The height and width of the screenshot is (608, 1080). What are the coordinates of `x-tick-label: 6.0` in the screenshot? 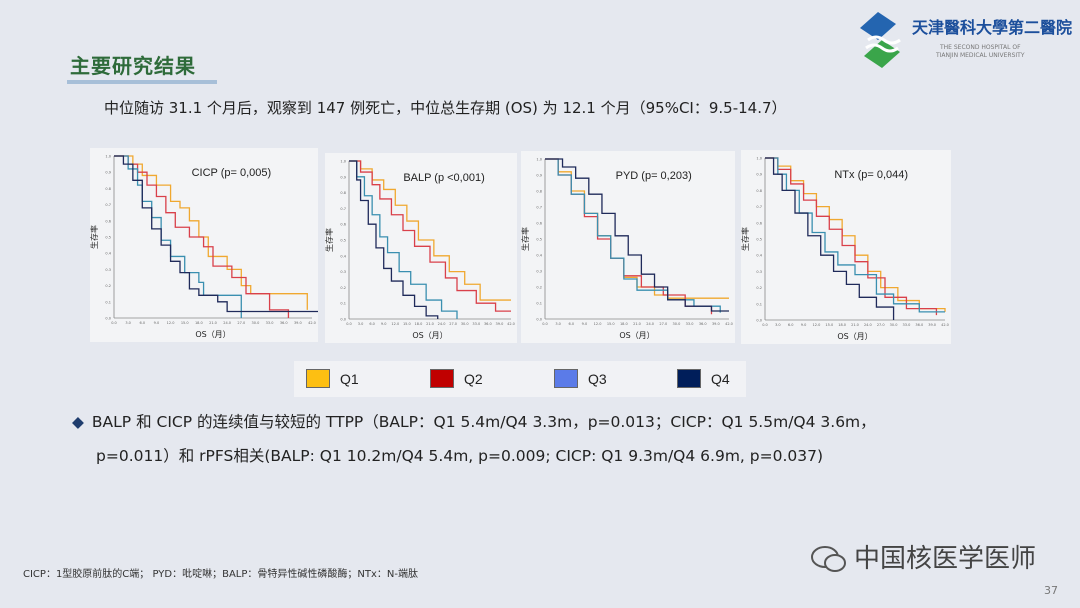 It's located at (791, 325).